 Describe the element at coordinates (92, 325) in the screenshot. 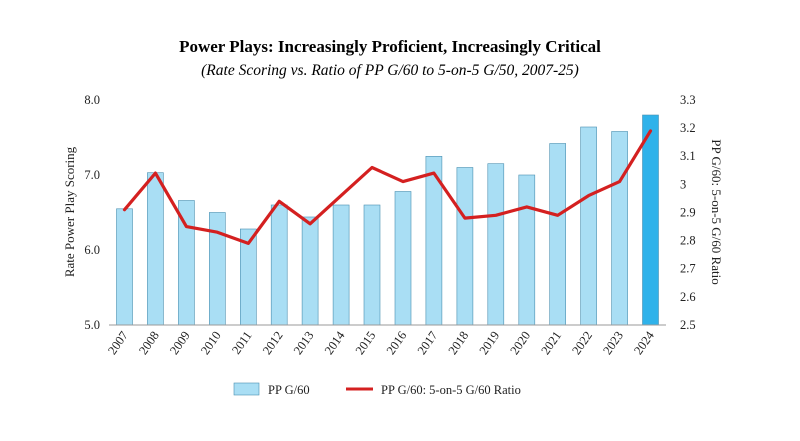

I see `y-tick-label-left: 5.0` at that location.